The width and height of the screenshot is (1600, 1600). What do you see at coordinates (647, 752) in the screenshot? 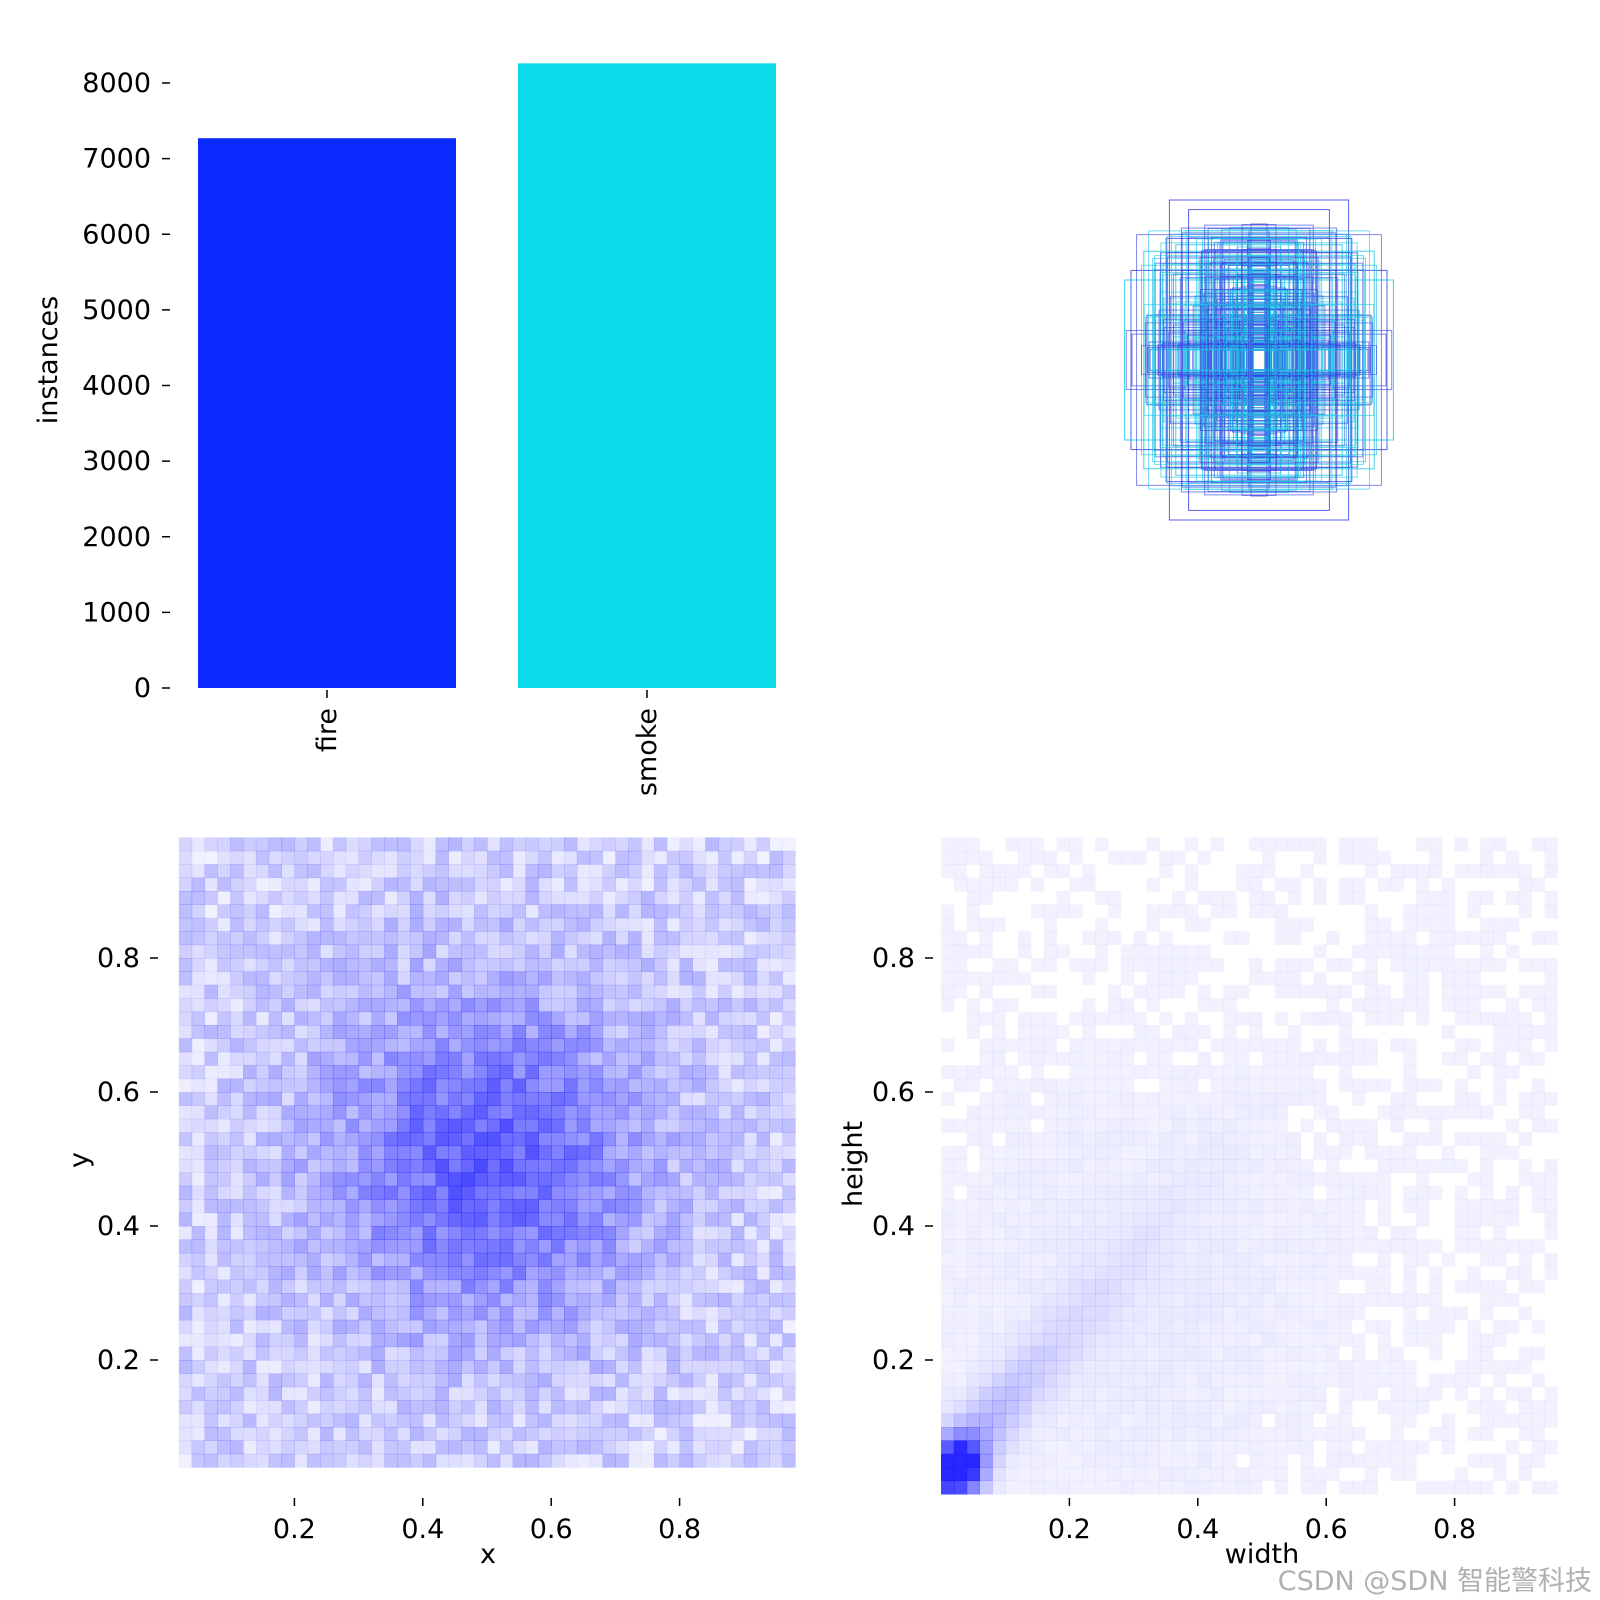
I see `bar-xtick-label: smoke` at bounding box center [647, 752].